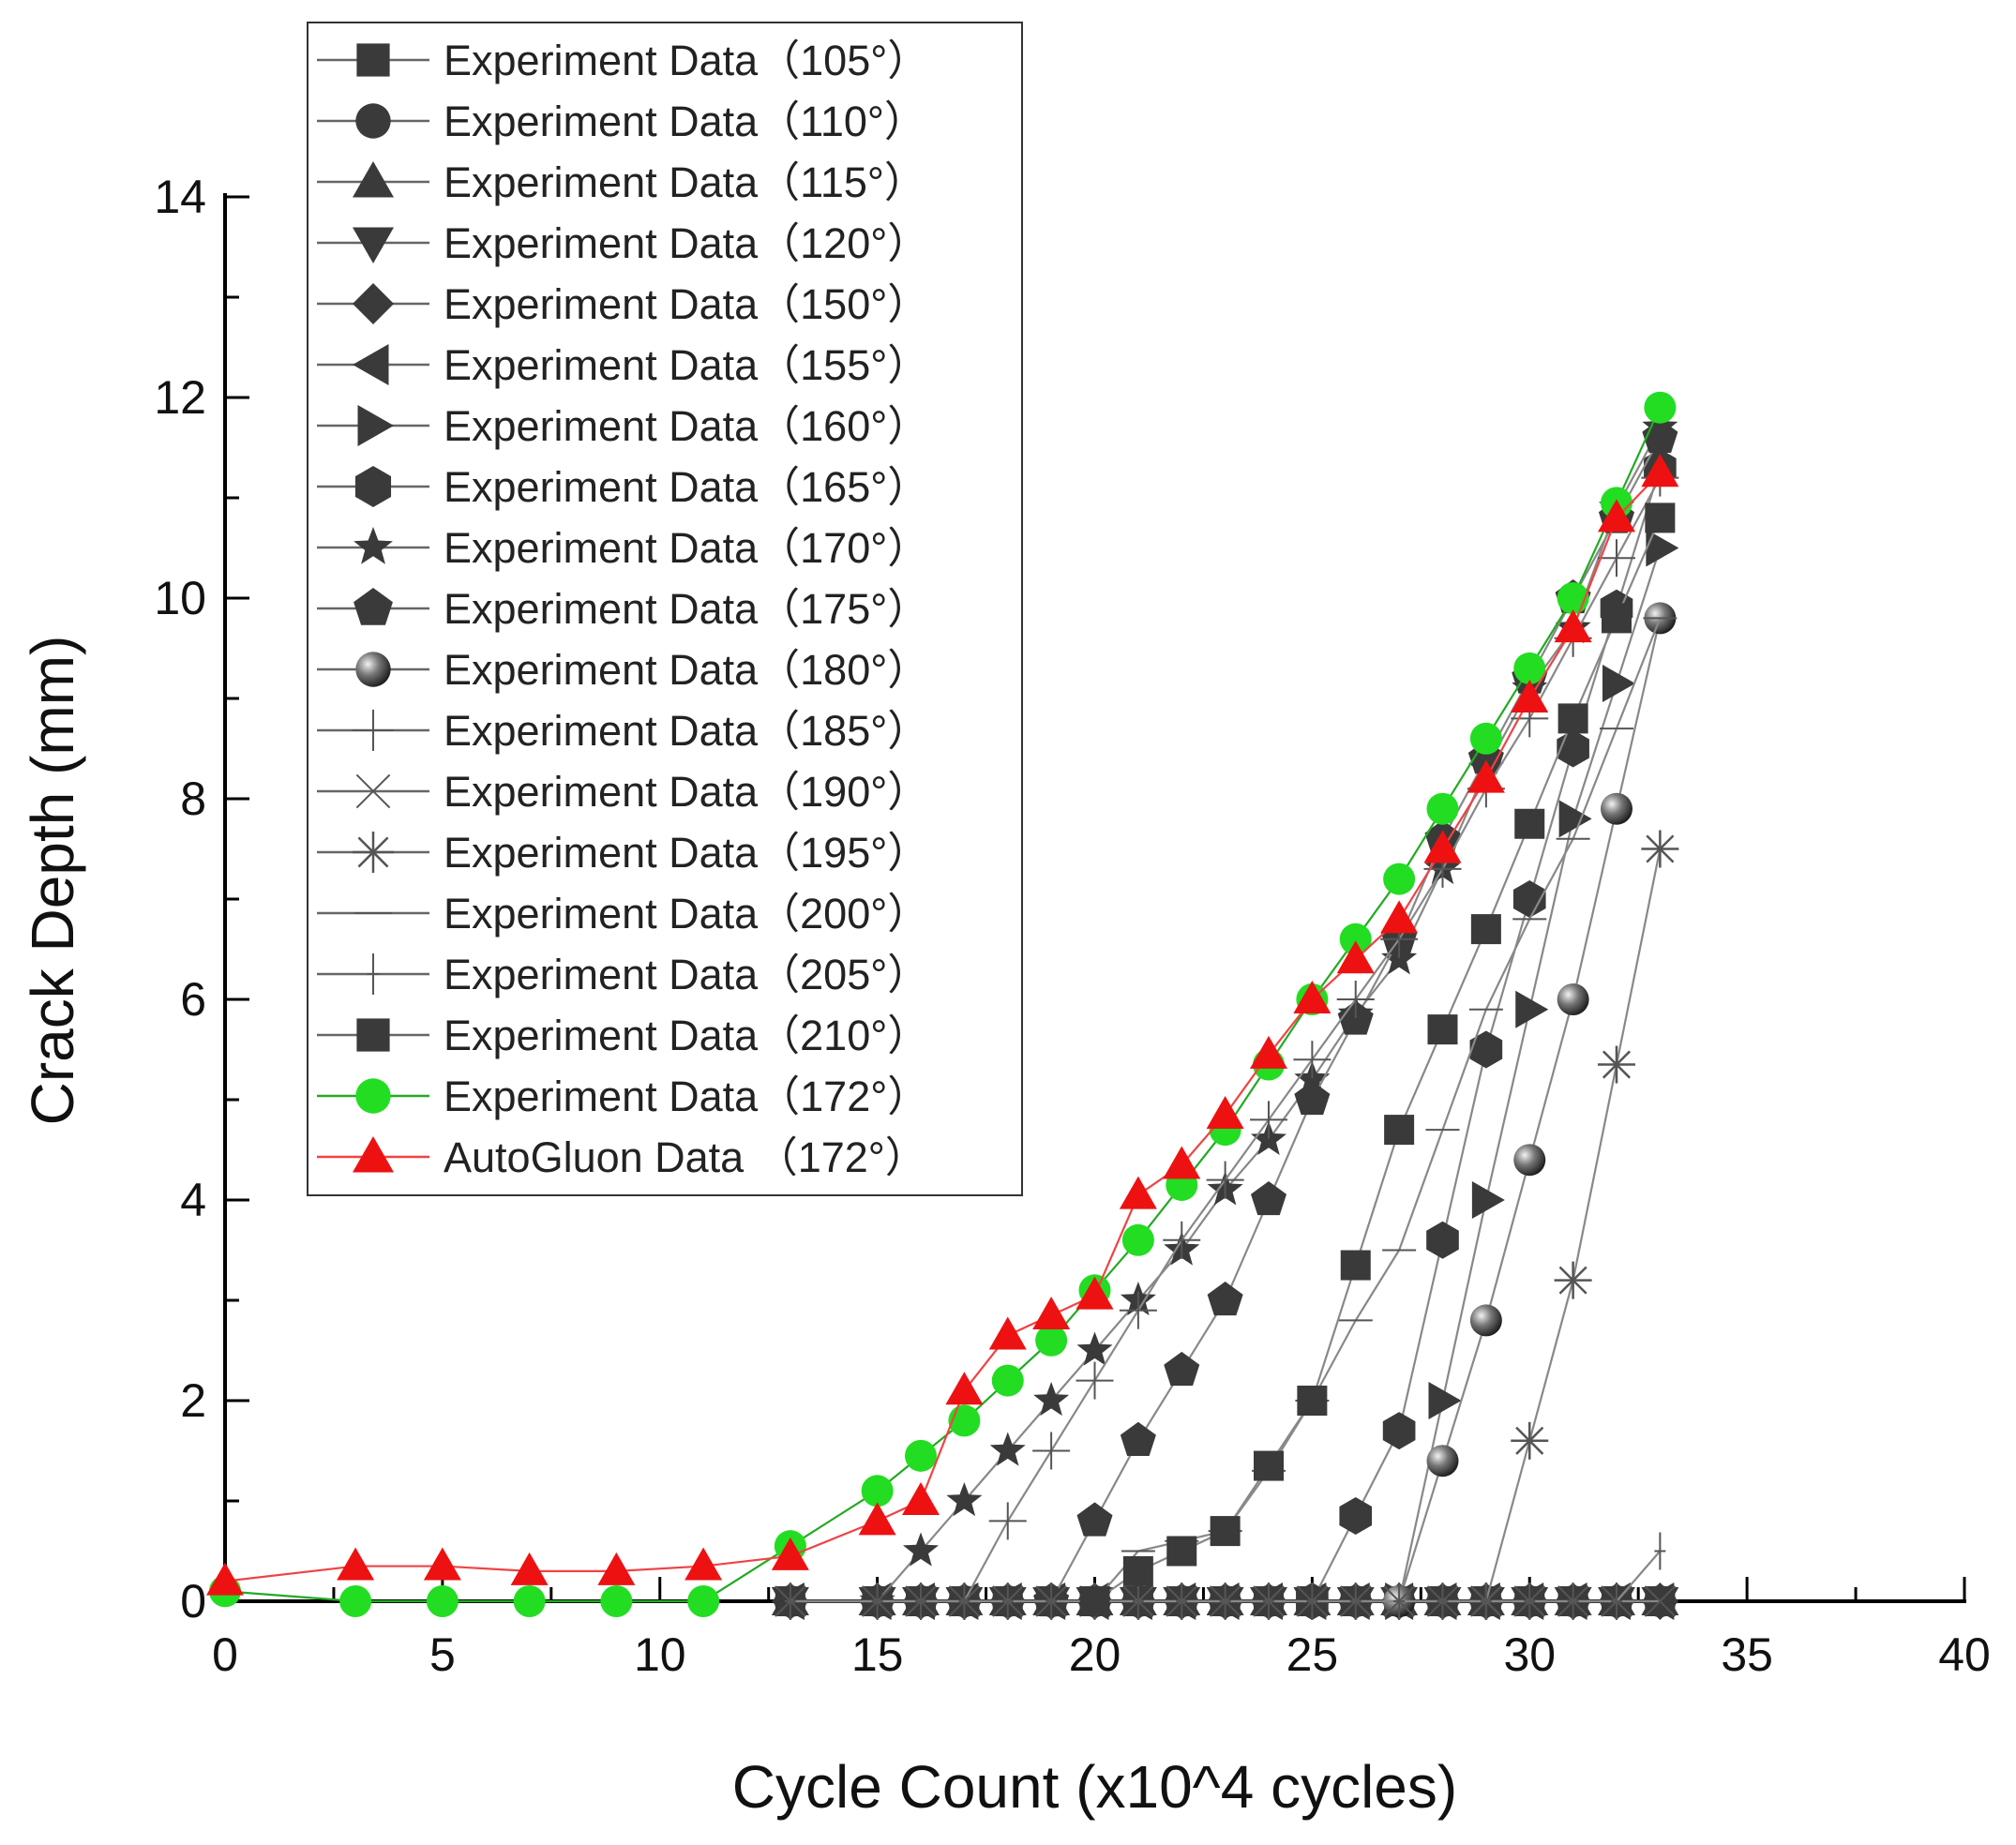 Image resolution: width=2016 pixels, height=1845 pixels. What do you see at coordinates (623, 974) in the screenshot?
I see `legend-entry: Experiment Data（205°）` at bounding box center [623, 974].